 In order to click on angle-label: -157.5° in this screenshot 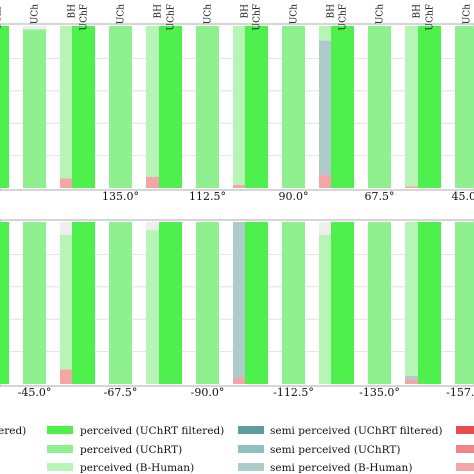, I will do `click(460, 392)`.